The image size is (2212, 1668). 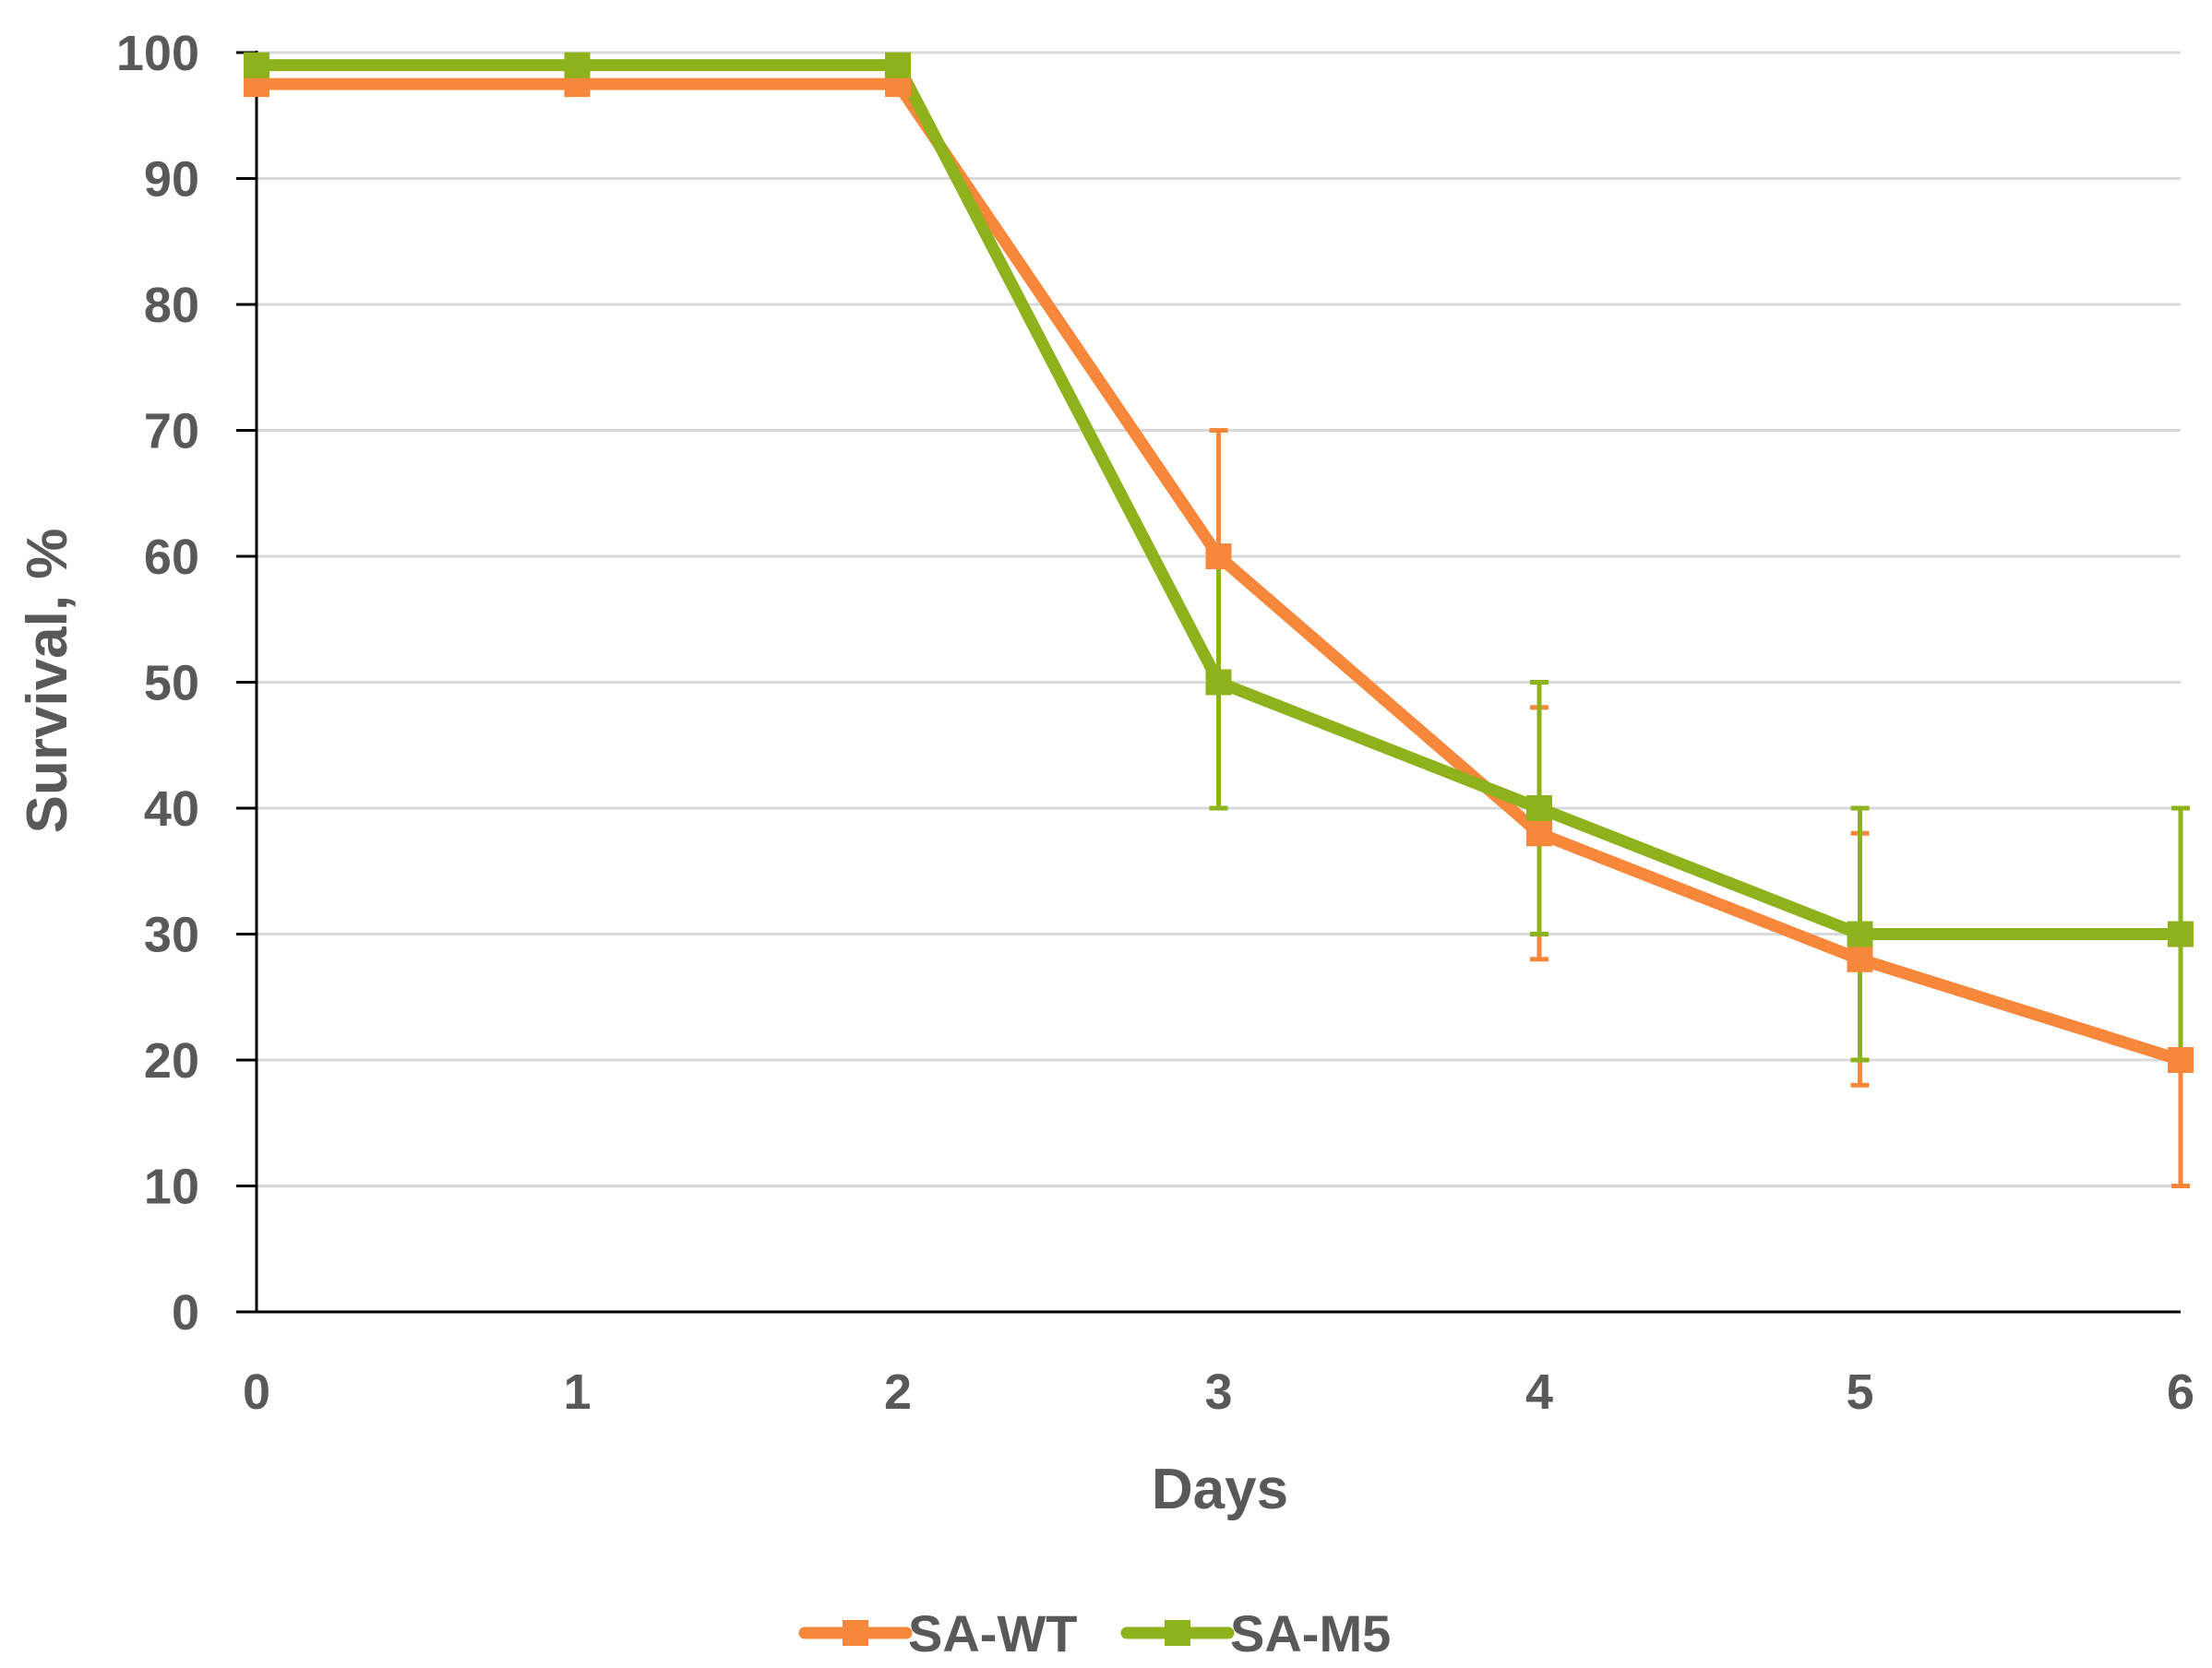 What do you see at coordinates (47, 681) in the screenshot?
I see `y-axis-title: Survival, %` at bounding box center [47, 681].